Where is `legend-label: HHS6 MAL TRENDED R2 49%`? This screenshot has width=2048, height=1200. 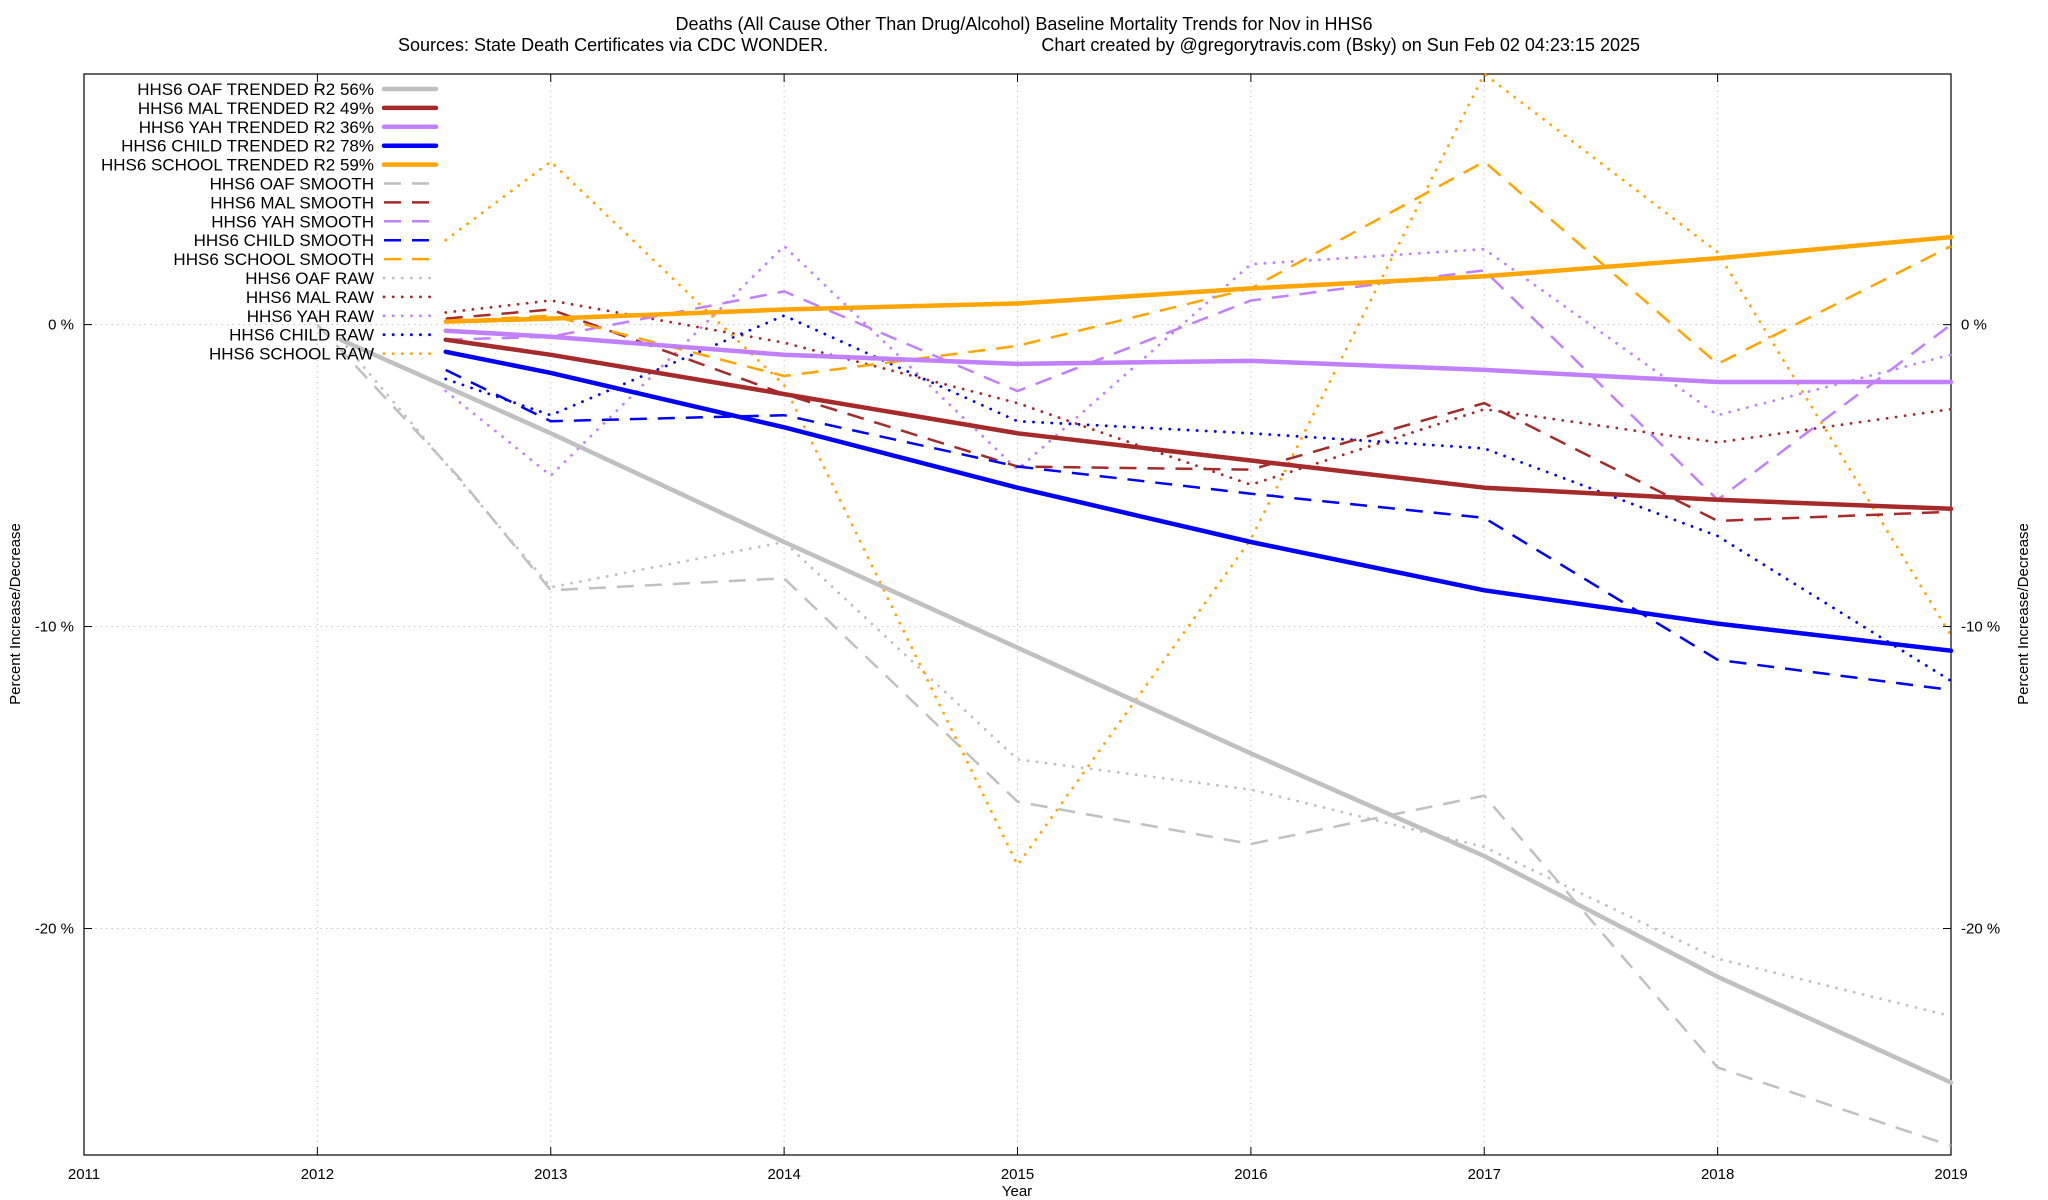
legend-label: HHS6 MAL TRENDED R2 49% is located at coordinates (256, 108).